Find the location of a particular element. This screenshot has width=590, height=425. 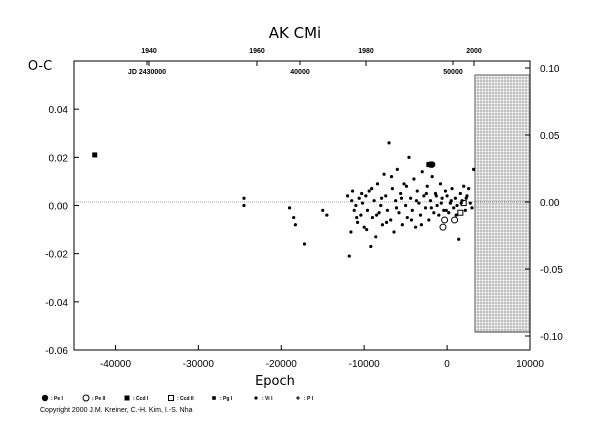

jd-tick-label: 40000 is located at coordinates (300, 72).